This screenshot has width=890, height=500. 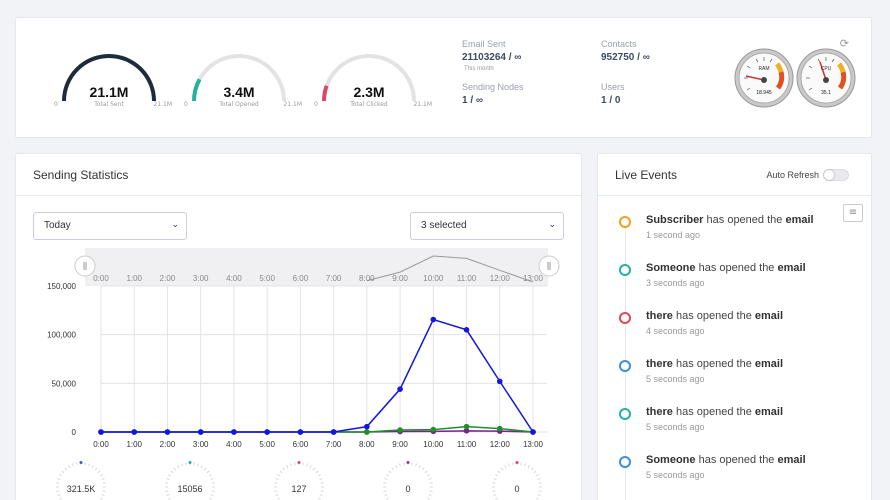 I want to click on mini-gauge: 0, so click(x=517, y=479).